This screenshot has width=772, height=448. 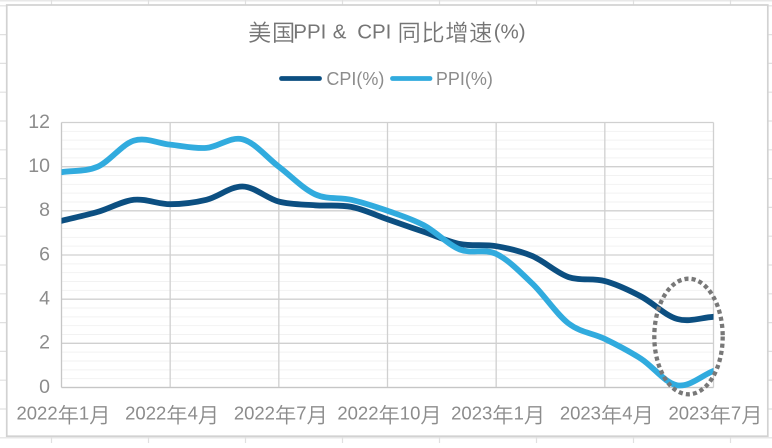 What do you see at coordinates (39, 122) in the screenshot?
I see `svg-text: 12` at bounding box center [39, 122].